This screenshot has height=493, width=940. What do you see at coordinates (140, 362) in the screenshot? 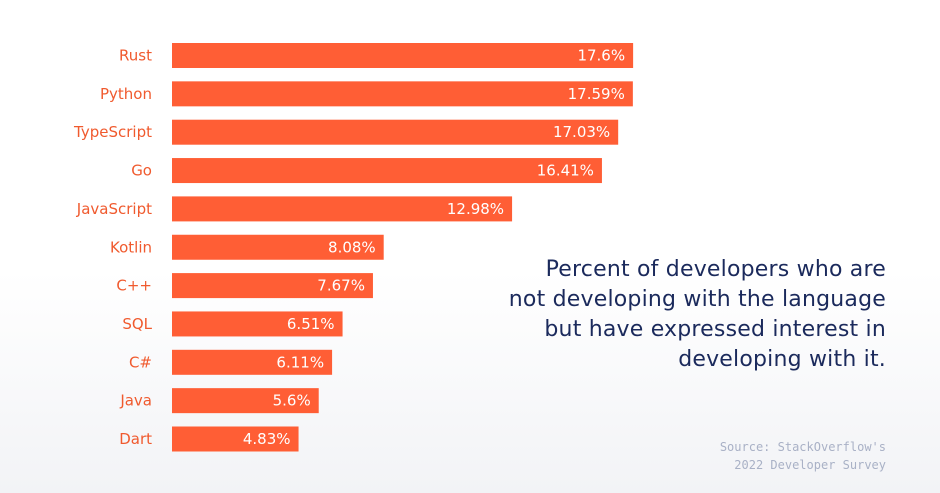
I see `category-label: C#` at bounding box center [140, 362].